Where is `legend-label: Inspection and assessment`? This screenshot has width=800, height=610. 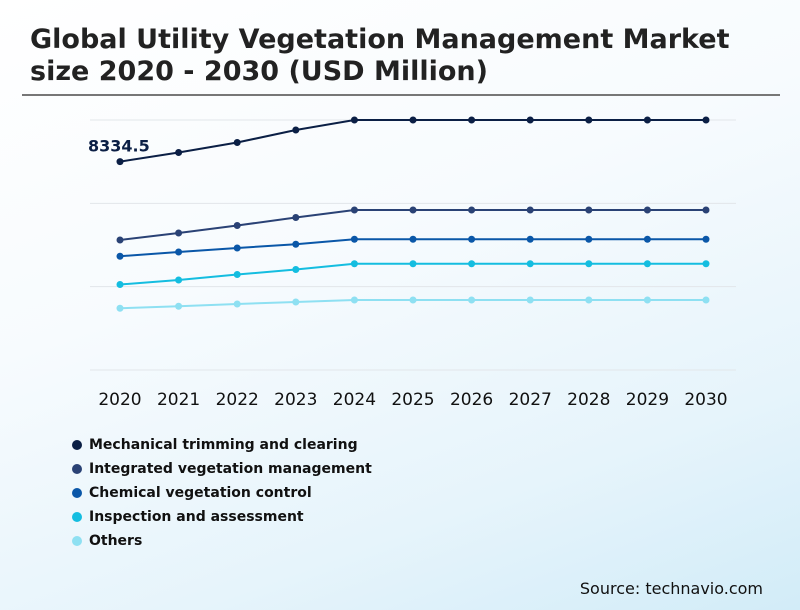 legend-label: Inspection and assessment is located at coordinates (196, 517).